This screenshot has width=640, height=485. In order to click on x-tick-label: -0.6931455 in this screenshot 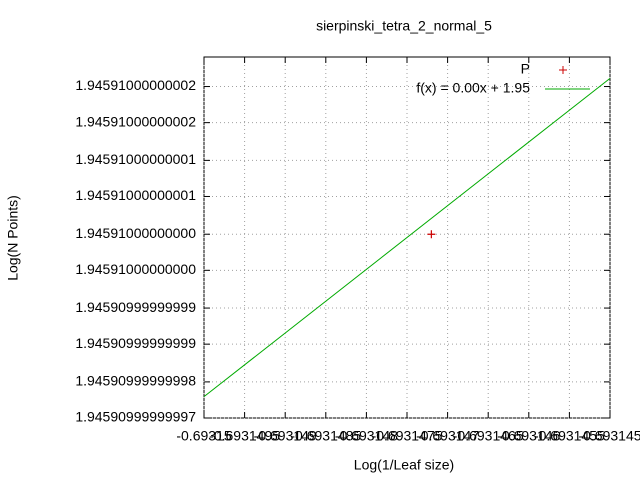, I will do `click(569, 436)`.